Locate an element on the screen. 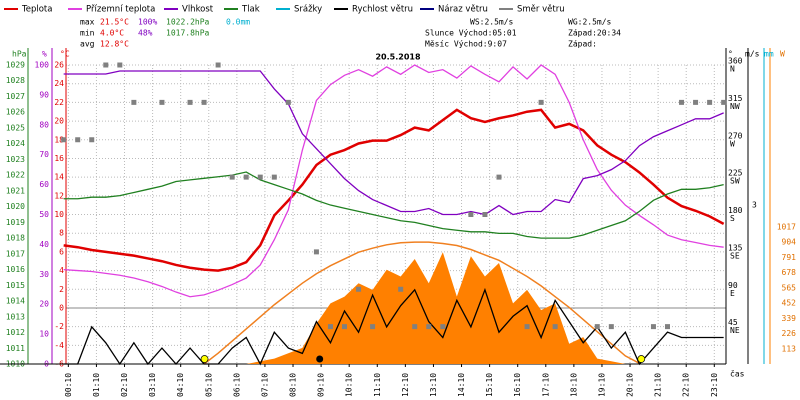 This screenshot has width=800, height=400. y-tick-label: 4 is located at coordinates (61, 270).